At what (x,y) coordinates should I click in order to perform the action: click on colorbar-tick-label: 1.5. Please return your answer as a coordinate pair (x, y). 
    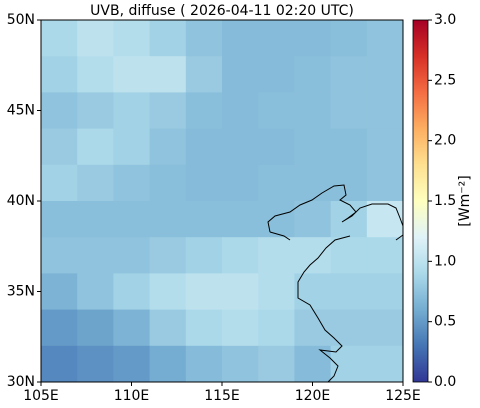
    Looking at the image, I should click on (445, 201).